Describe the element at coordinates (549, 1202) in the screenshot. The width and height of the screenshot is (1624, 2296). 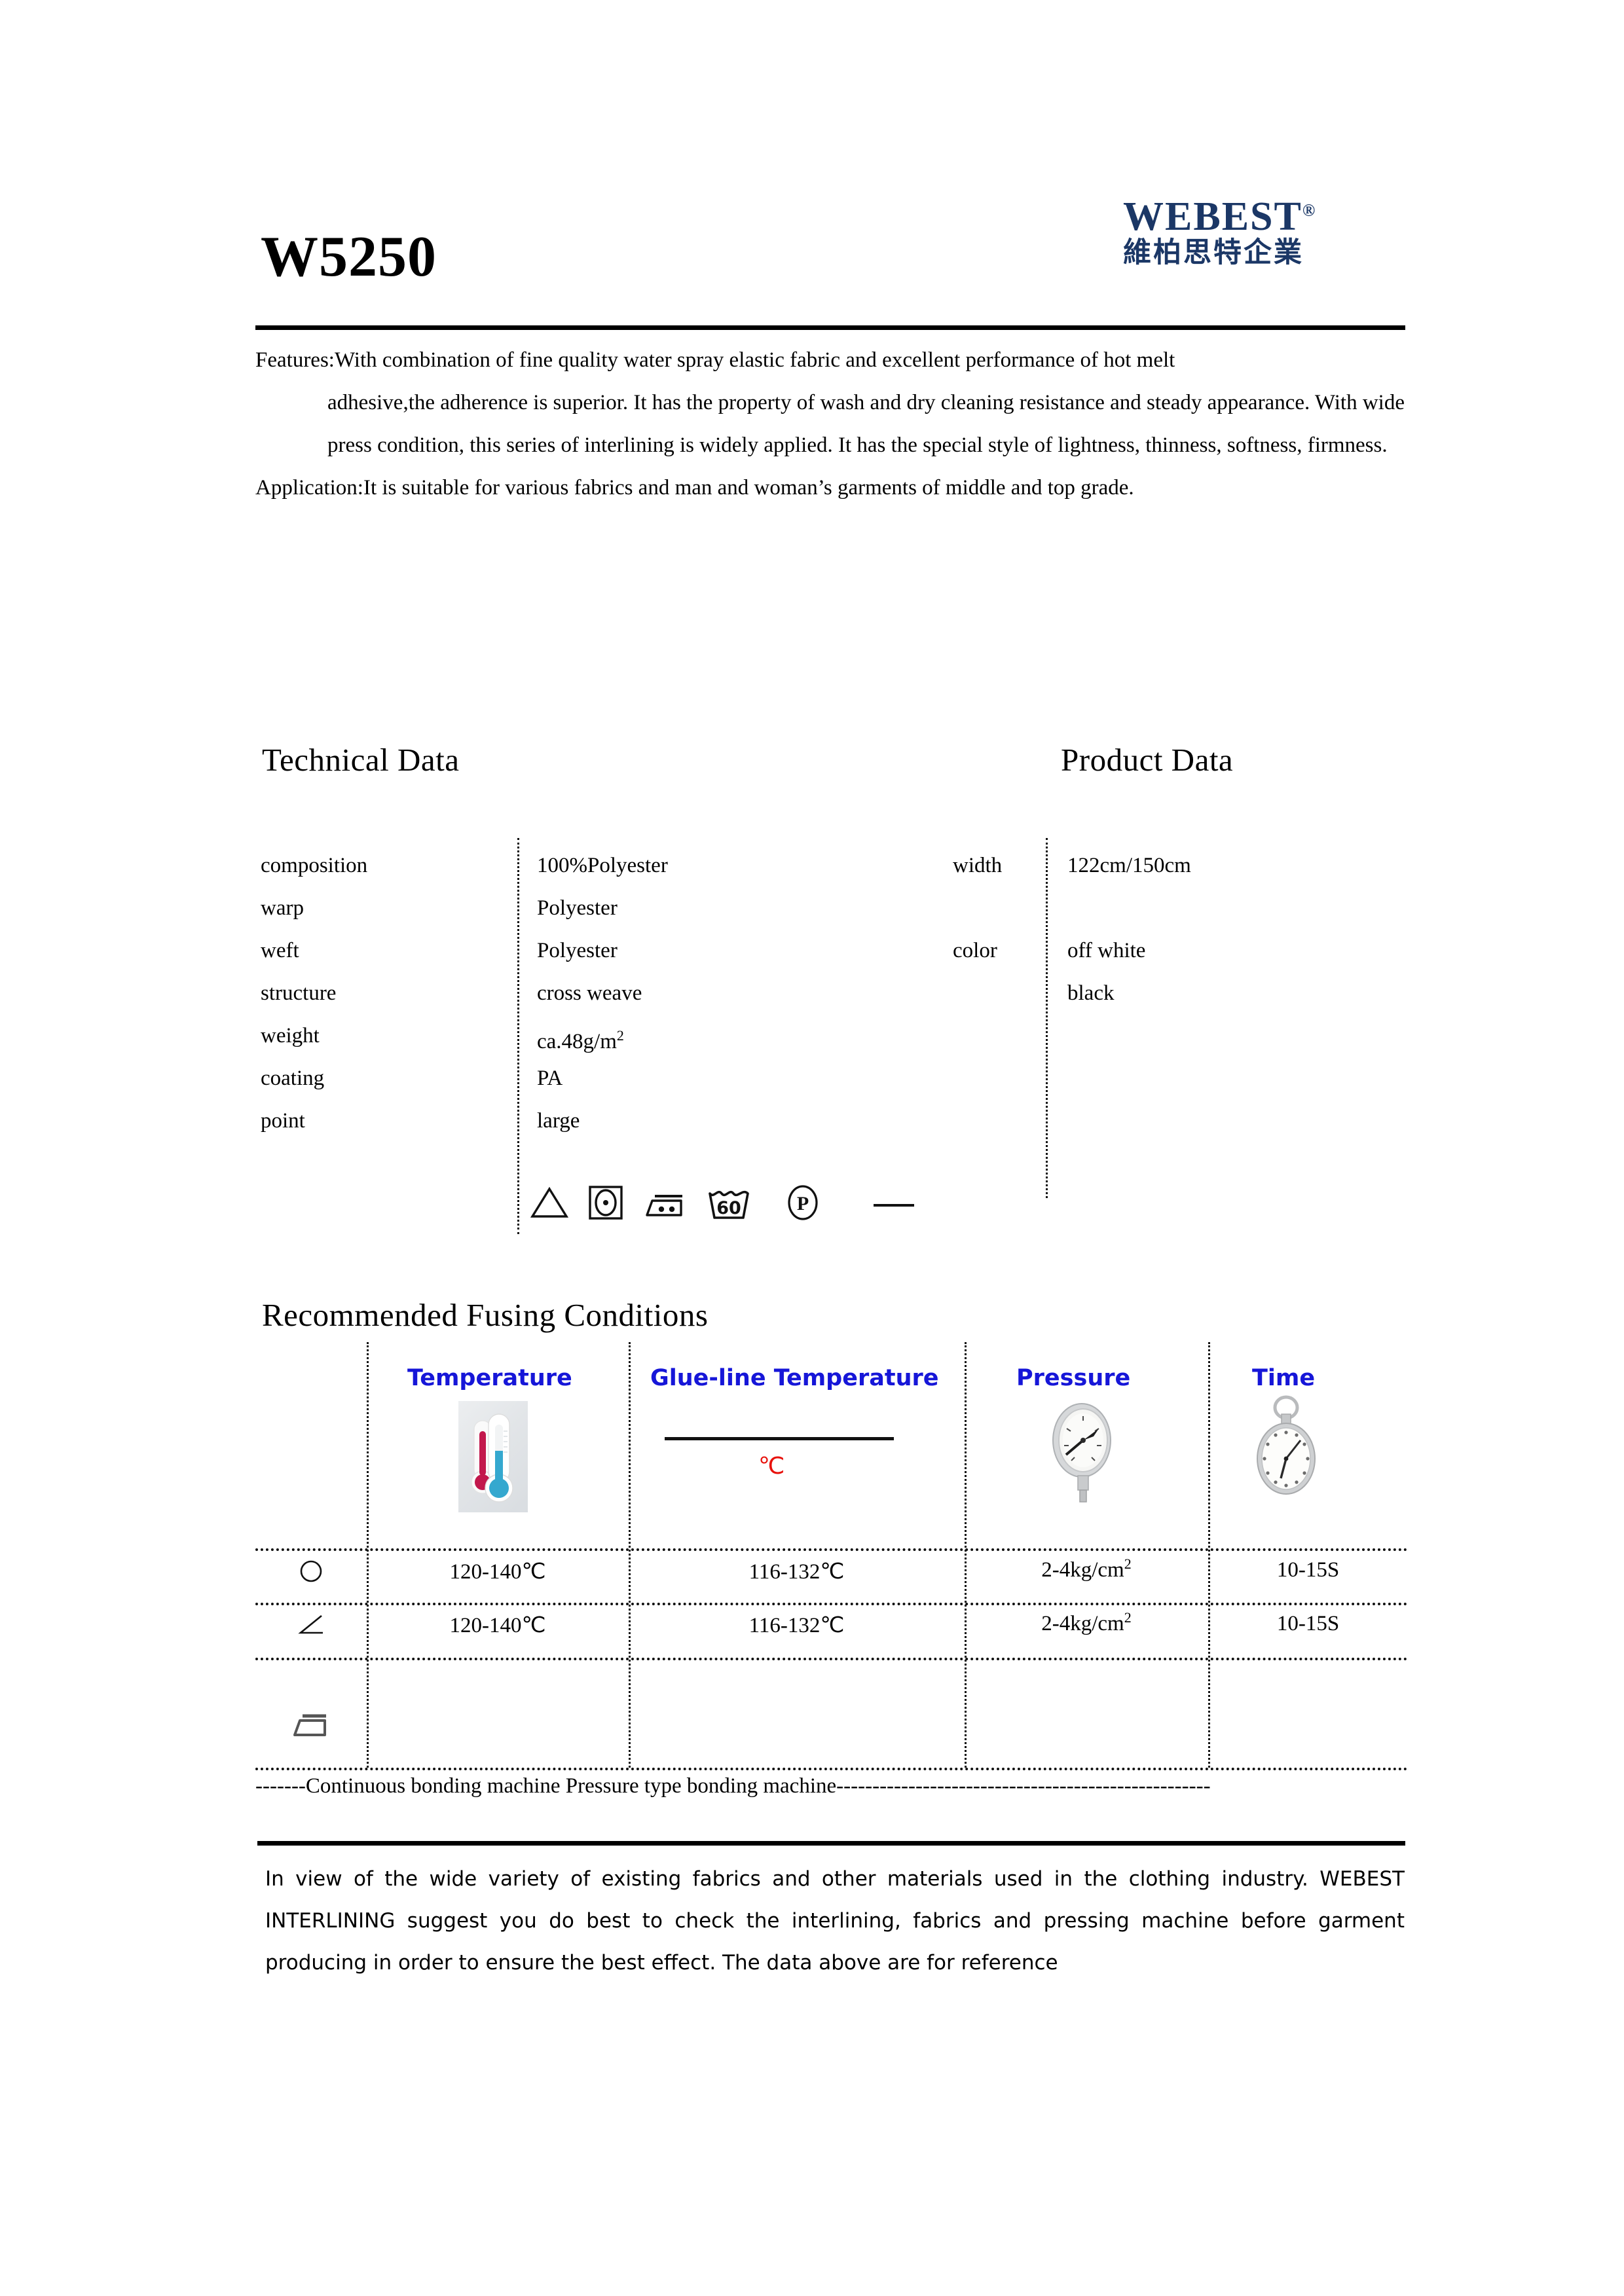
I see `bleach-triangle-icon` at that location.